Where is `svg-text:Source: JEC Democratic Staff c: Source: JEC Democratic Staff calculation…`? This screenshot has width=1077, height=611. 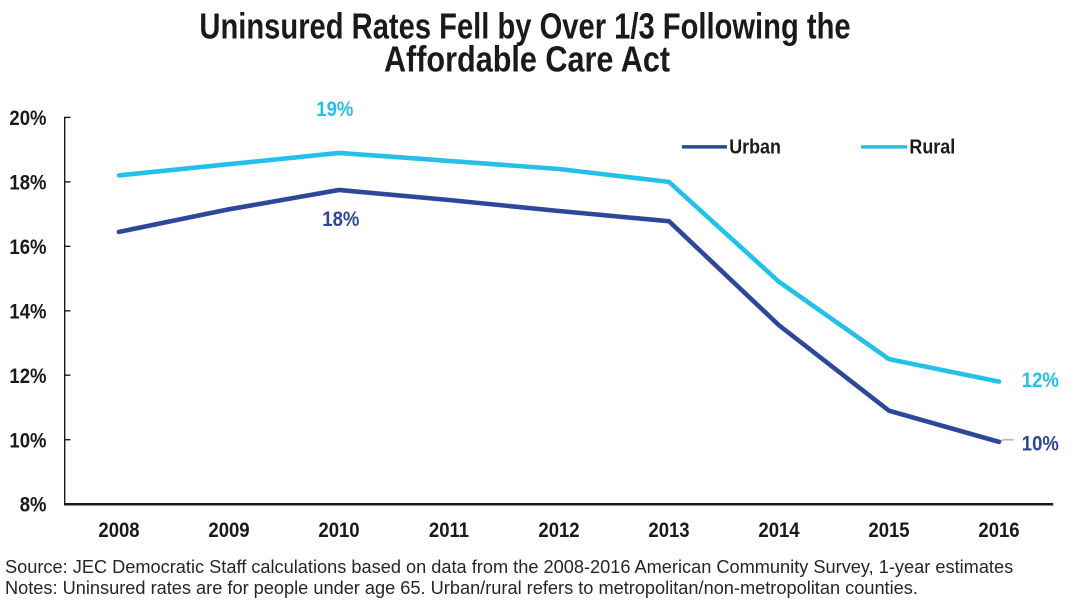
svg-text:Source: JEC Democratic Staff c: Source: JEC Democratic Staff calculation… is located at coordinates (509, 567).